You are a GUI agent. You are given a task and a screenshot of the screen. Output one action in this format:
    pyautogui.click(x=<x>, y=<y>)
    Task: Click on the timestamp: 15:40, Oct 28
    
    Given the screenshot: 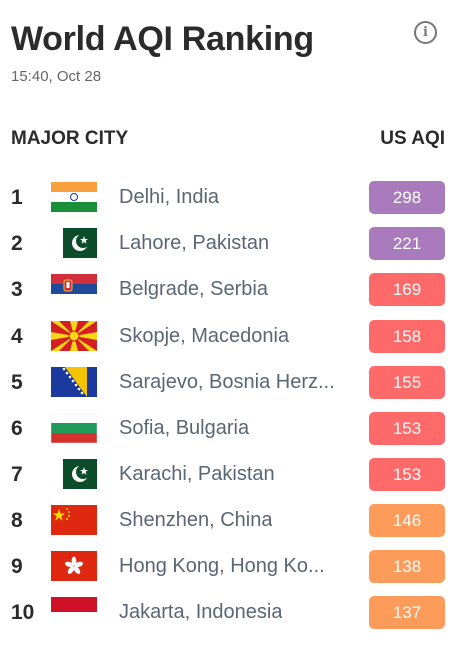 What is the action you would take?
    pyautogui.click(x=56, y=76)
    